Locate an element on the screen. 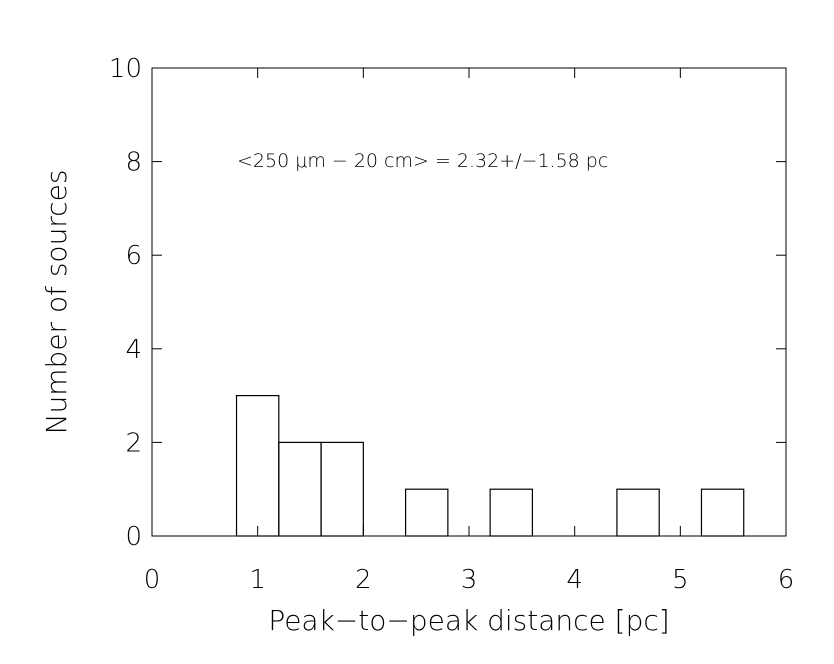 The height and width of the screenshot is (664, 834). y-tick-label: 8 is located at coordinates (133, 163).